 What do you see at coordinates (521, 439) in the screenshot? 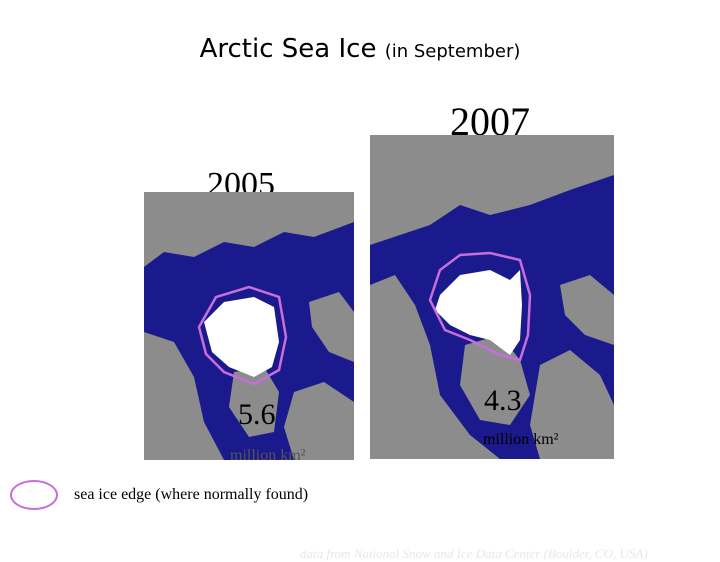
I see `ice-area-unit-2007: million km²` at bounding box center [521, 439].